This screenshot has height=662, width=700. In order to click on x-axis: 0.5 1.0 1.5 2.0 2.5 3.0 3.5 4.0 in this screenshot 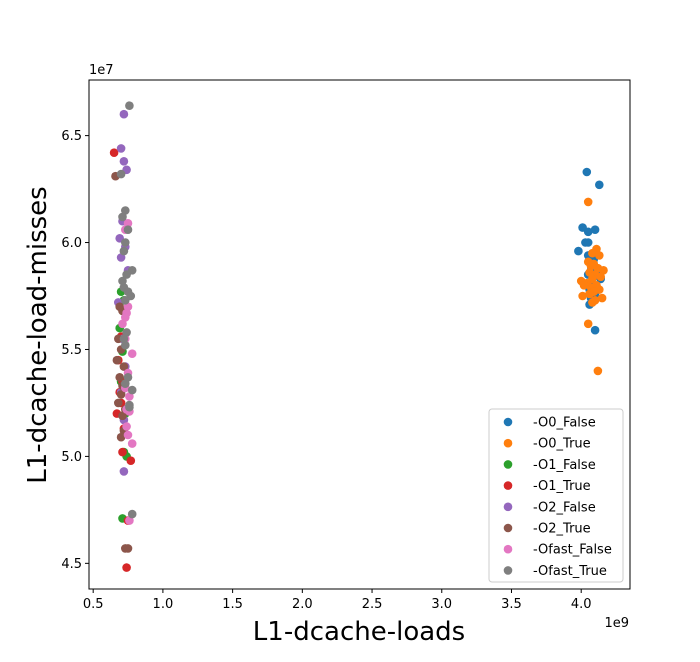, I will do `click(337, 600)`.